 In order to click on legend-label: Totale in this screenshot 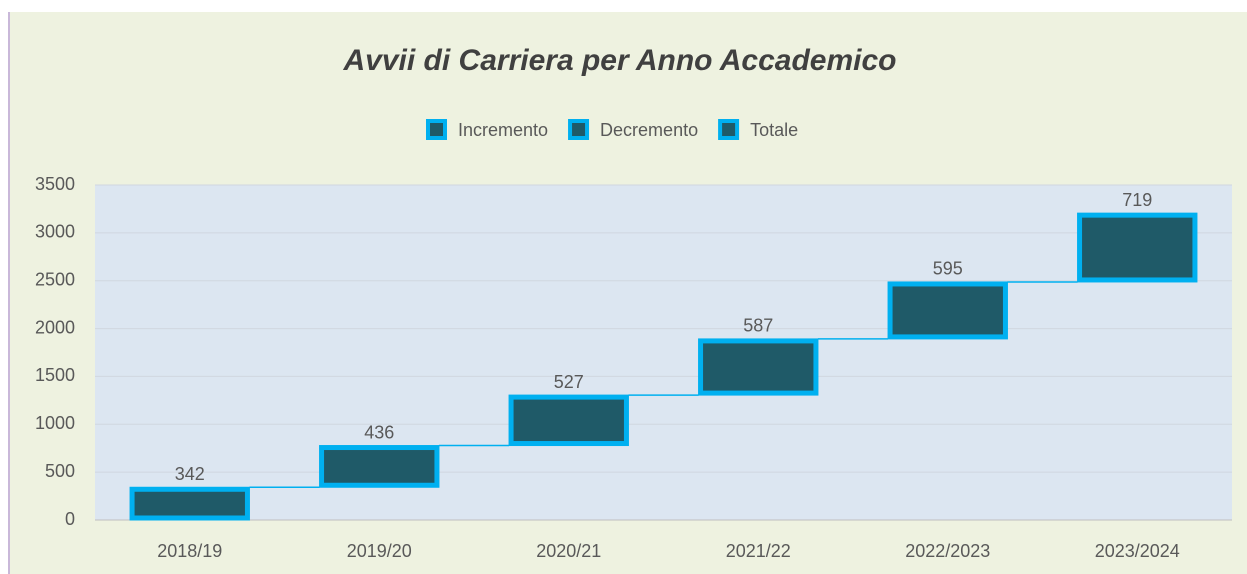, I will do `click(774, 130)`.